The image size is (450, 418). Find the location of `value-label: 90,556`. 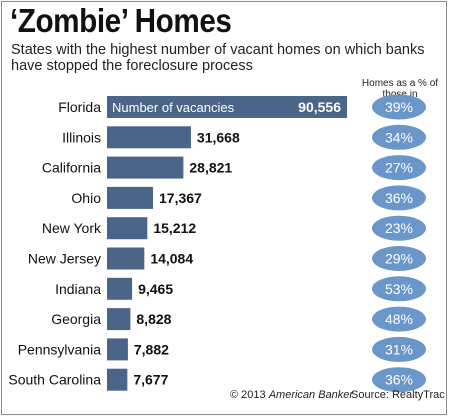

value-label: 90,556 is located at coordinates (319, 107).